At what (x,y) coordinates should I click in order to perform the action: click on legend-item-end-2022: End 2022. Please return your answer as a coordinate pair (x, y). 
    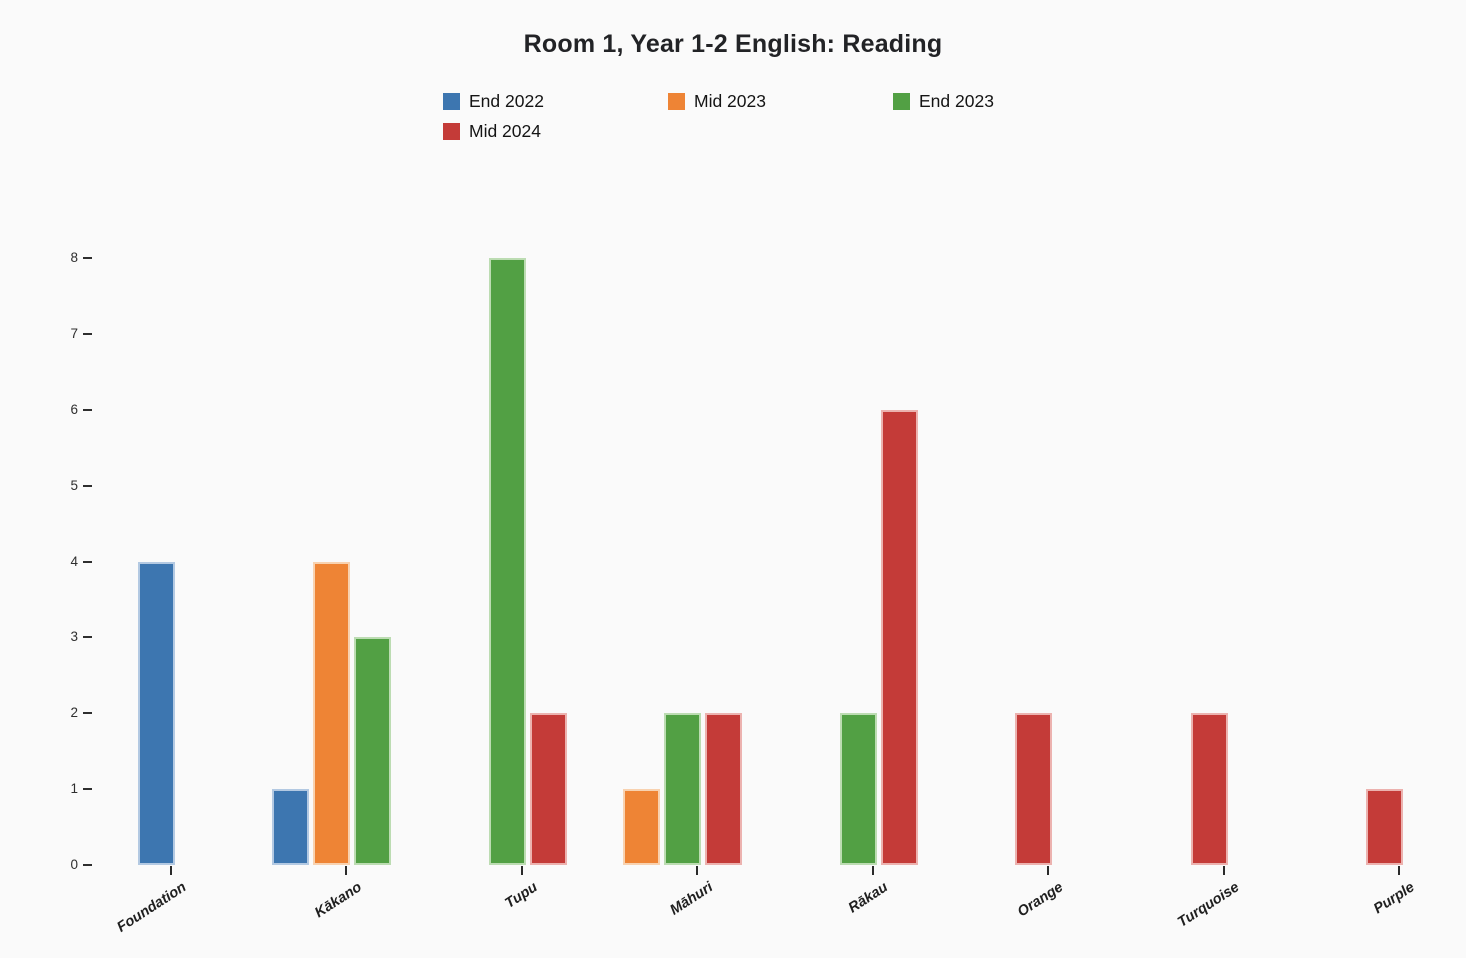
    Looking at the image, I should click on (555, 101).